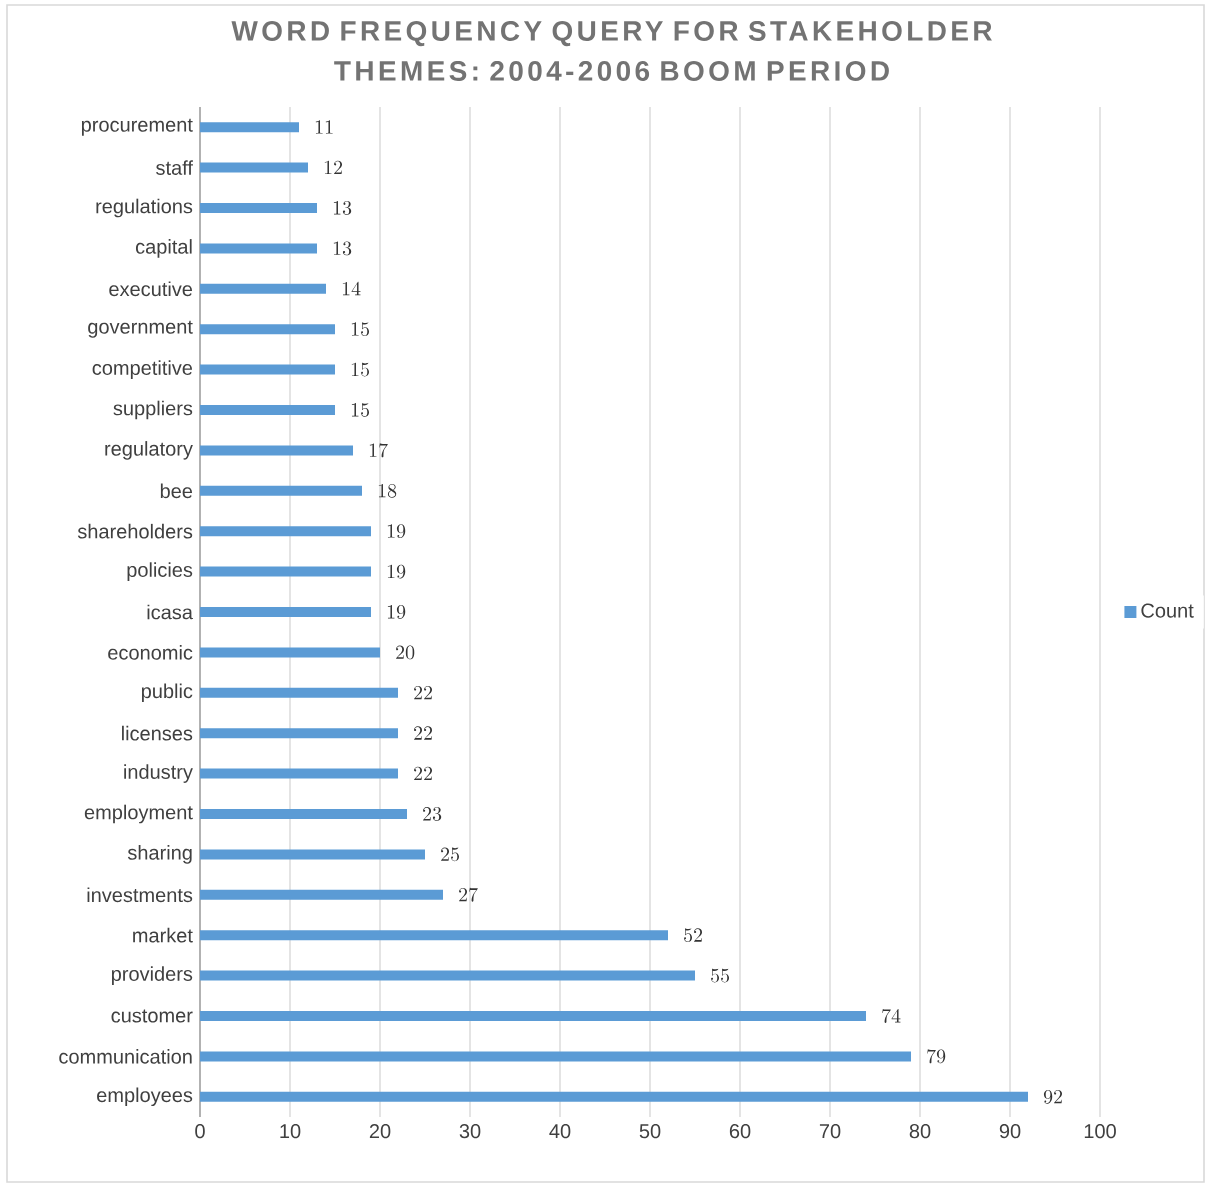 This screenshot has width=1205, height=1183. I want to click on data-label: 79, so click(936, 1056).